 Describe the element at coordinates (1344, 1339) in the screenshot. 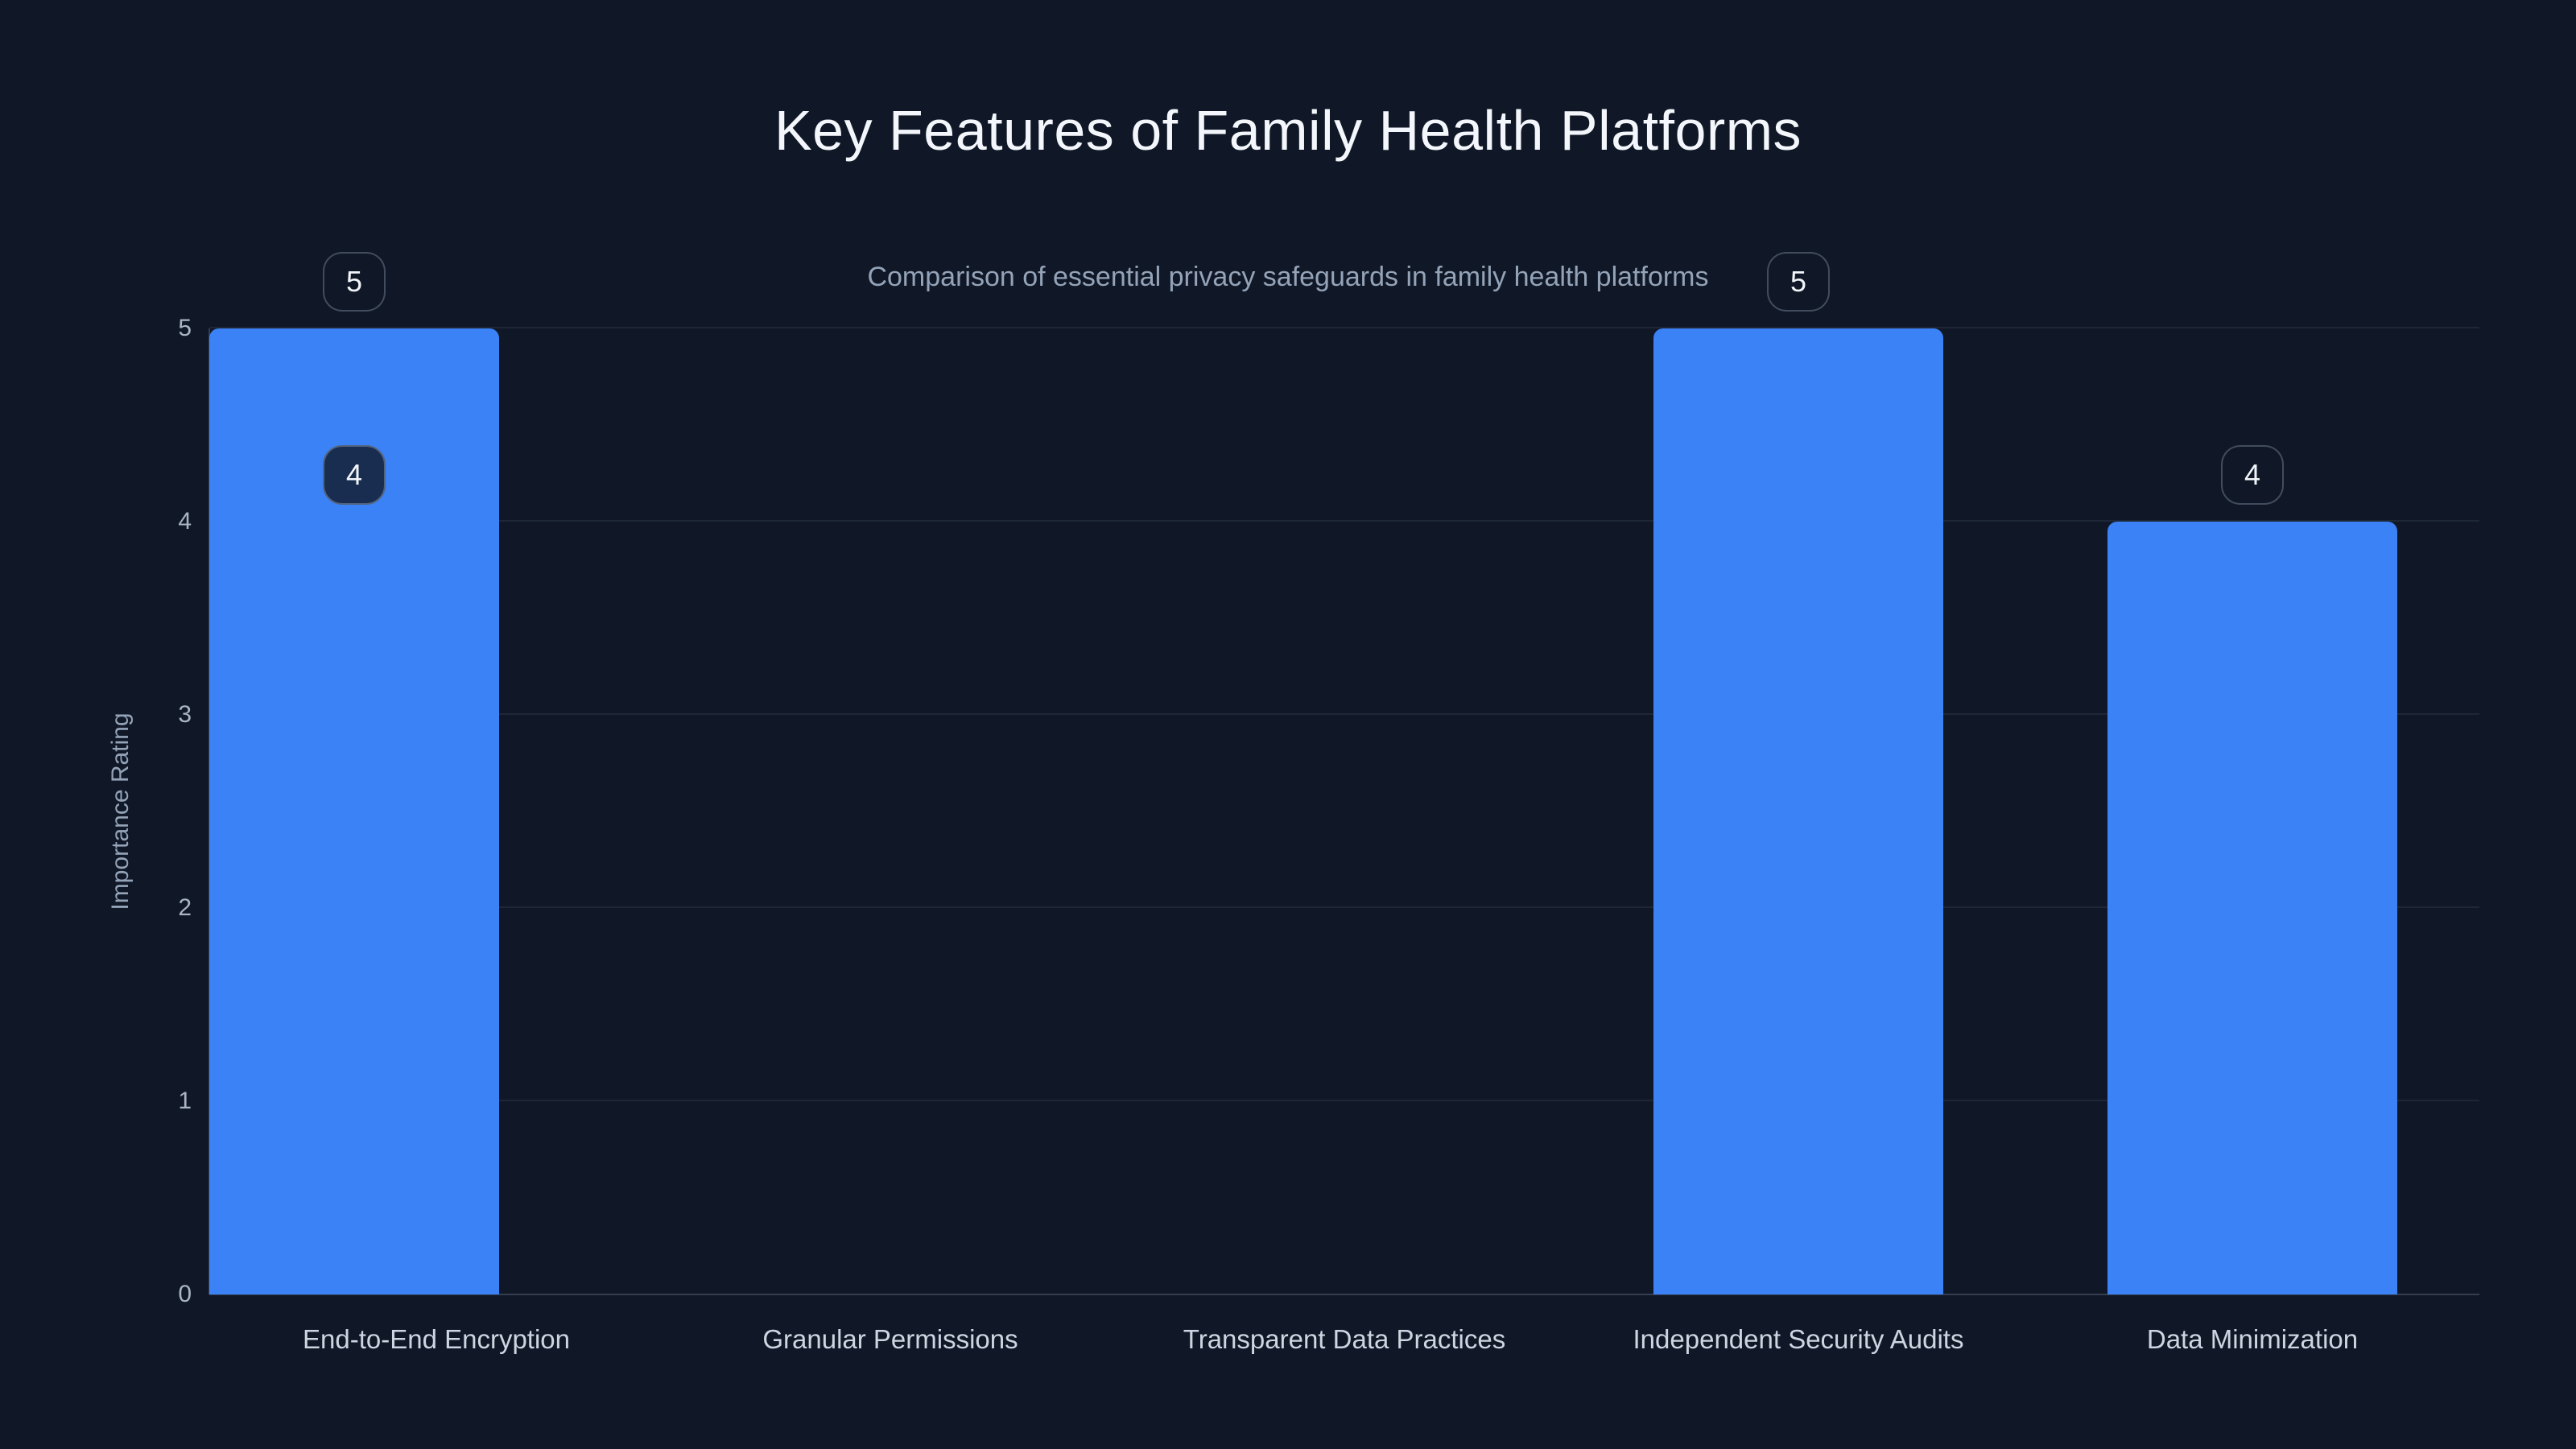

I see `x-axis-label-transparent-data-practices: Transparent Data Practices` at that location.